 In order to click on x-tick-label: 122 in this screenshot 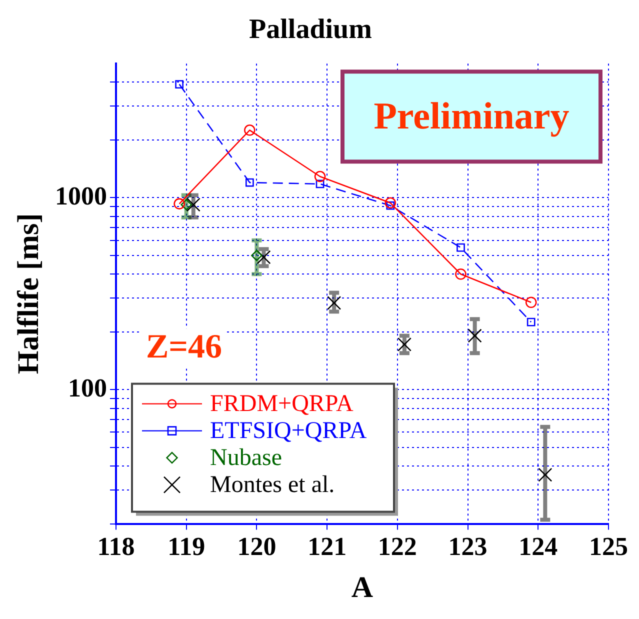, I will do `click(397, 547)`.